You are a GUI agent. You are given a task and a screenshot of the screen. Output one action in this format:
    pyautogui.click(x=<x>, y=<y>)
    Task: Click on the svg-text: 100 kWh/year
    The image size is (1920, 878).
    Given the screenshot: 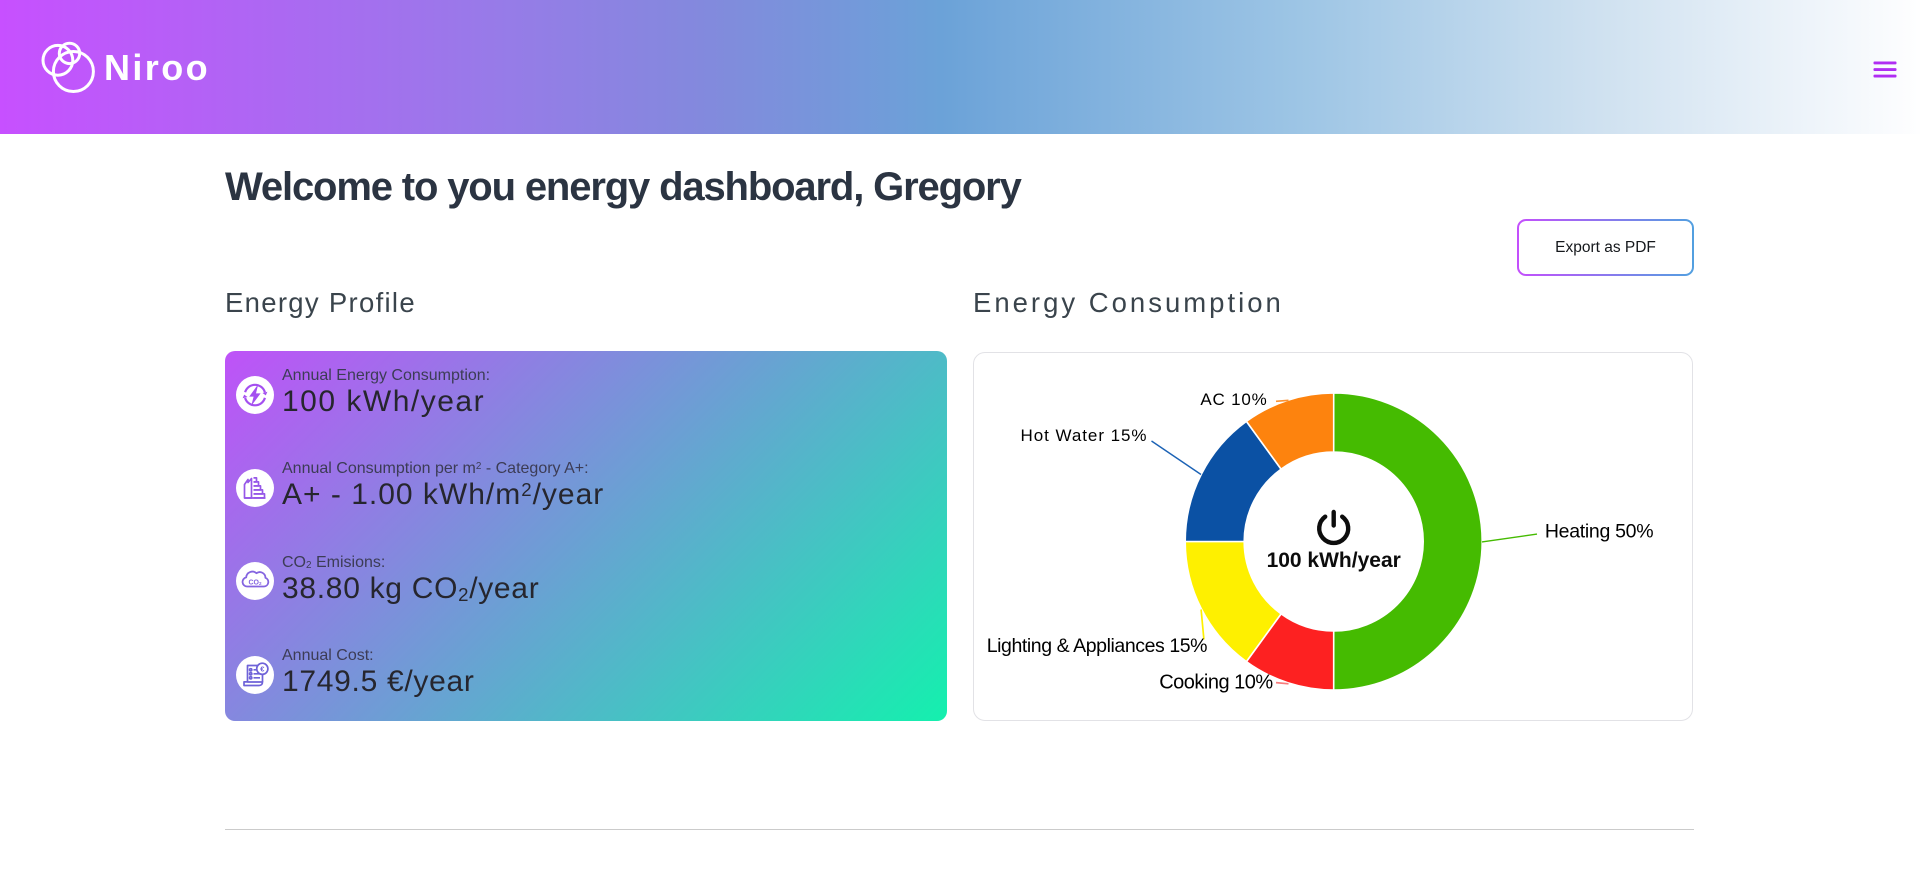 What is the action you would take?
    pyautogui.click(x=1334, y=560)
    